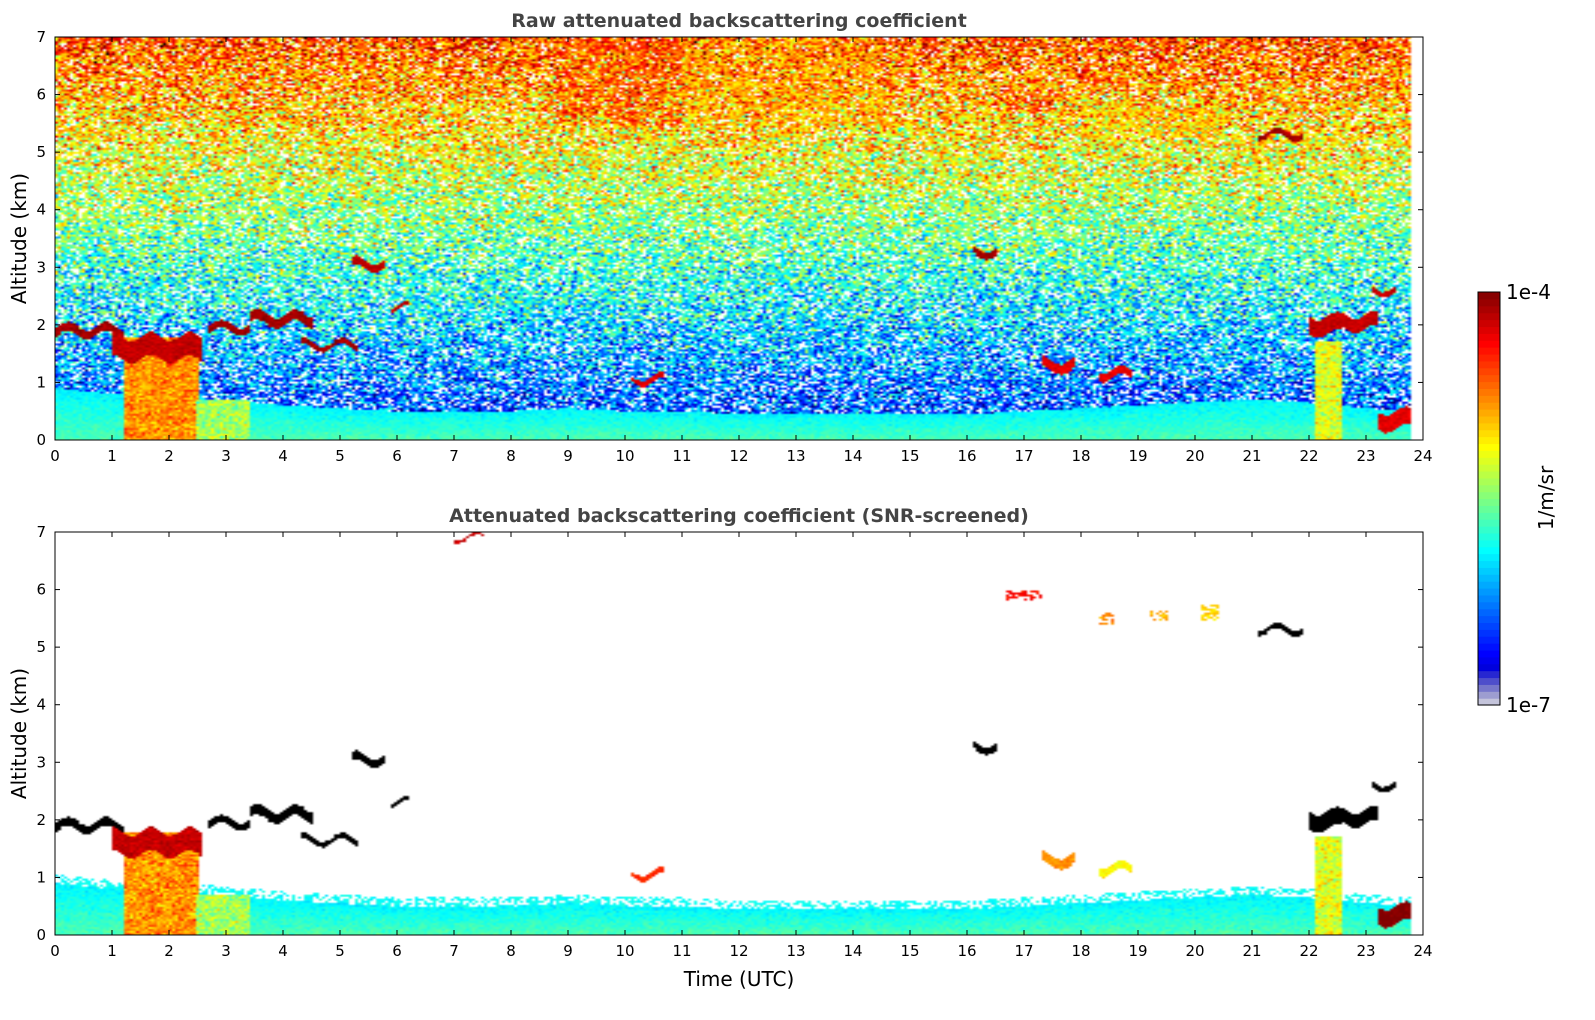  Describe the element at coordinates (624, 951) in the screenshot. I see `x-tick-label: 10` at that location.